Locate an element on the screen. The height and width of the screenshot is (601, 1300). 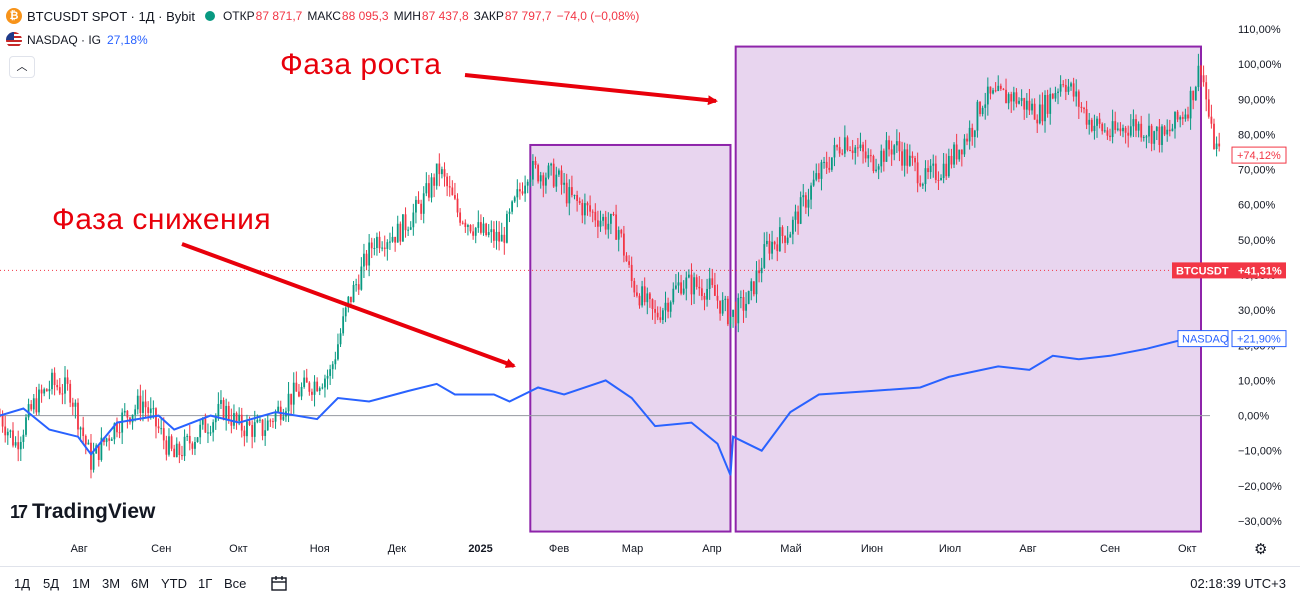
range-1d-button: 1Д is located at coordinates (22, 583).